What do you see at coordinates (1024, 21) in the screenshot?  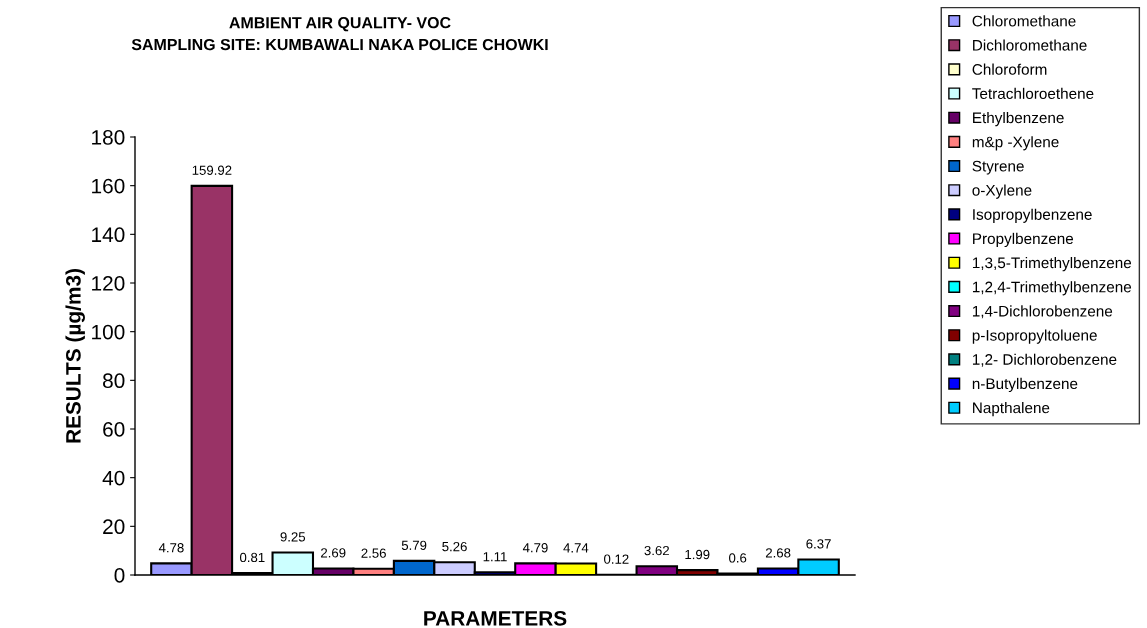 I see `legend-label: Chloromethane` at bounding box center [1024, 21].